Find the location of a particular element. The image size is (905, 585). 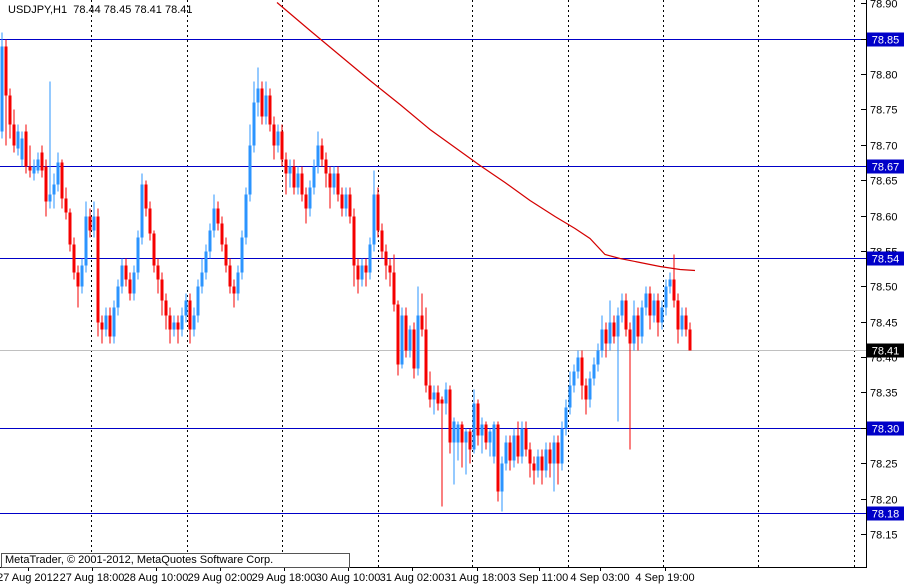

price-badge-78.54: 78.54 is located at coordinates (885, 258).